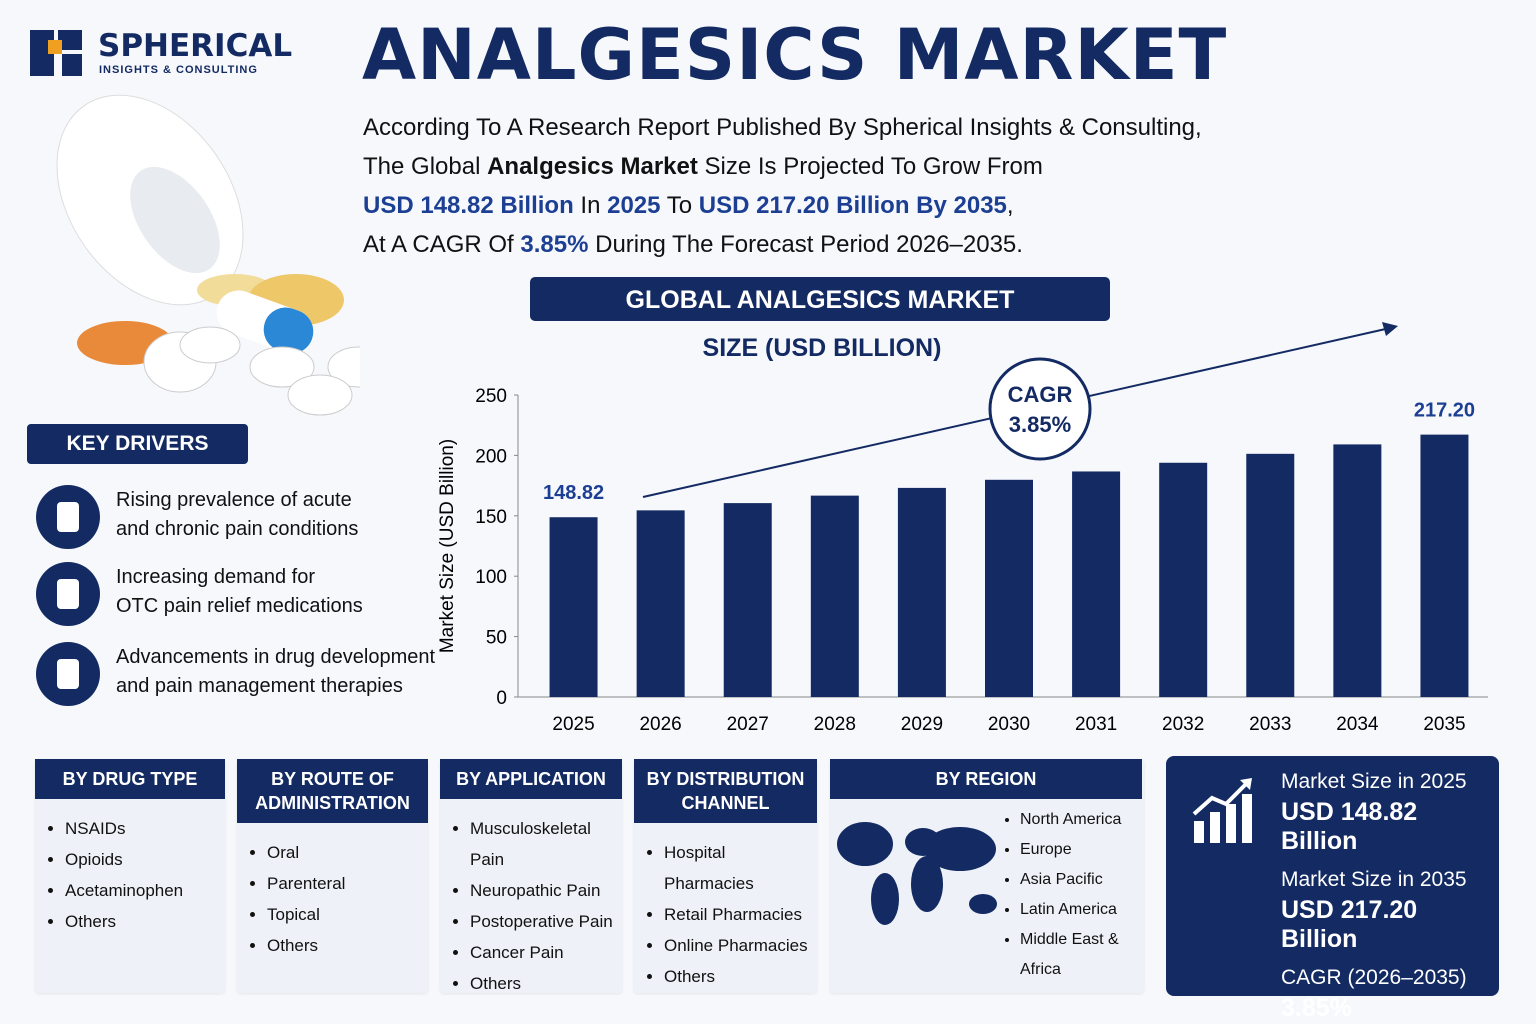  I want to click on intro-text: In, so click(590, 205).